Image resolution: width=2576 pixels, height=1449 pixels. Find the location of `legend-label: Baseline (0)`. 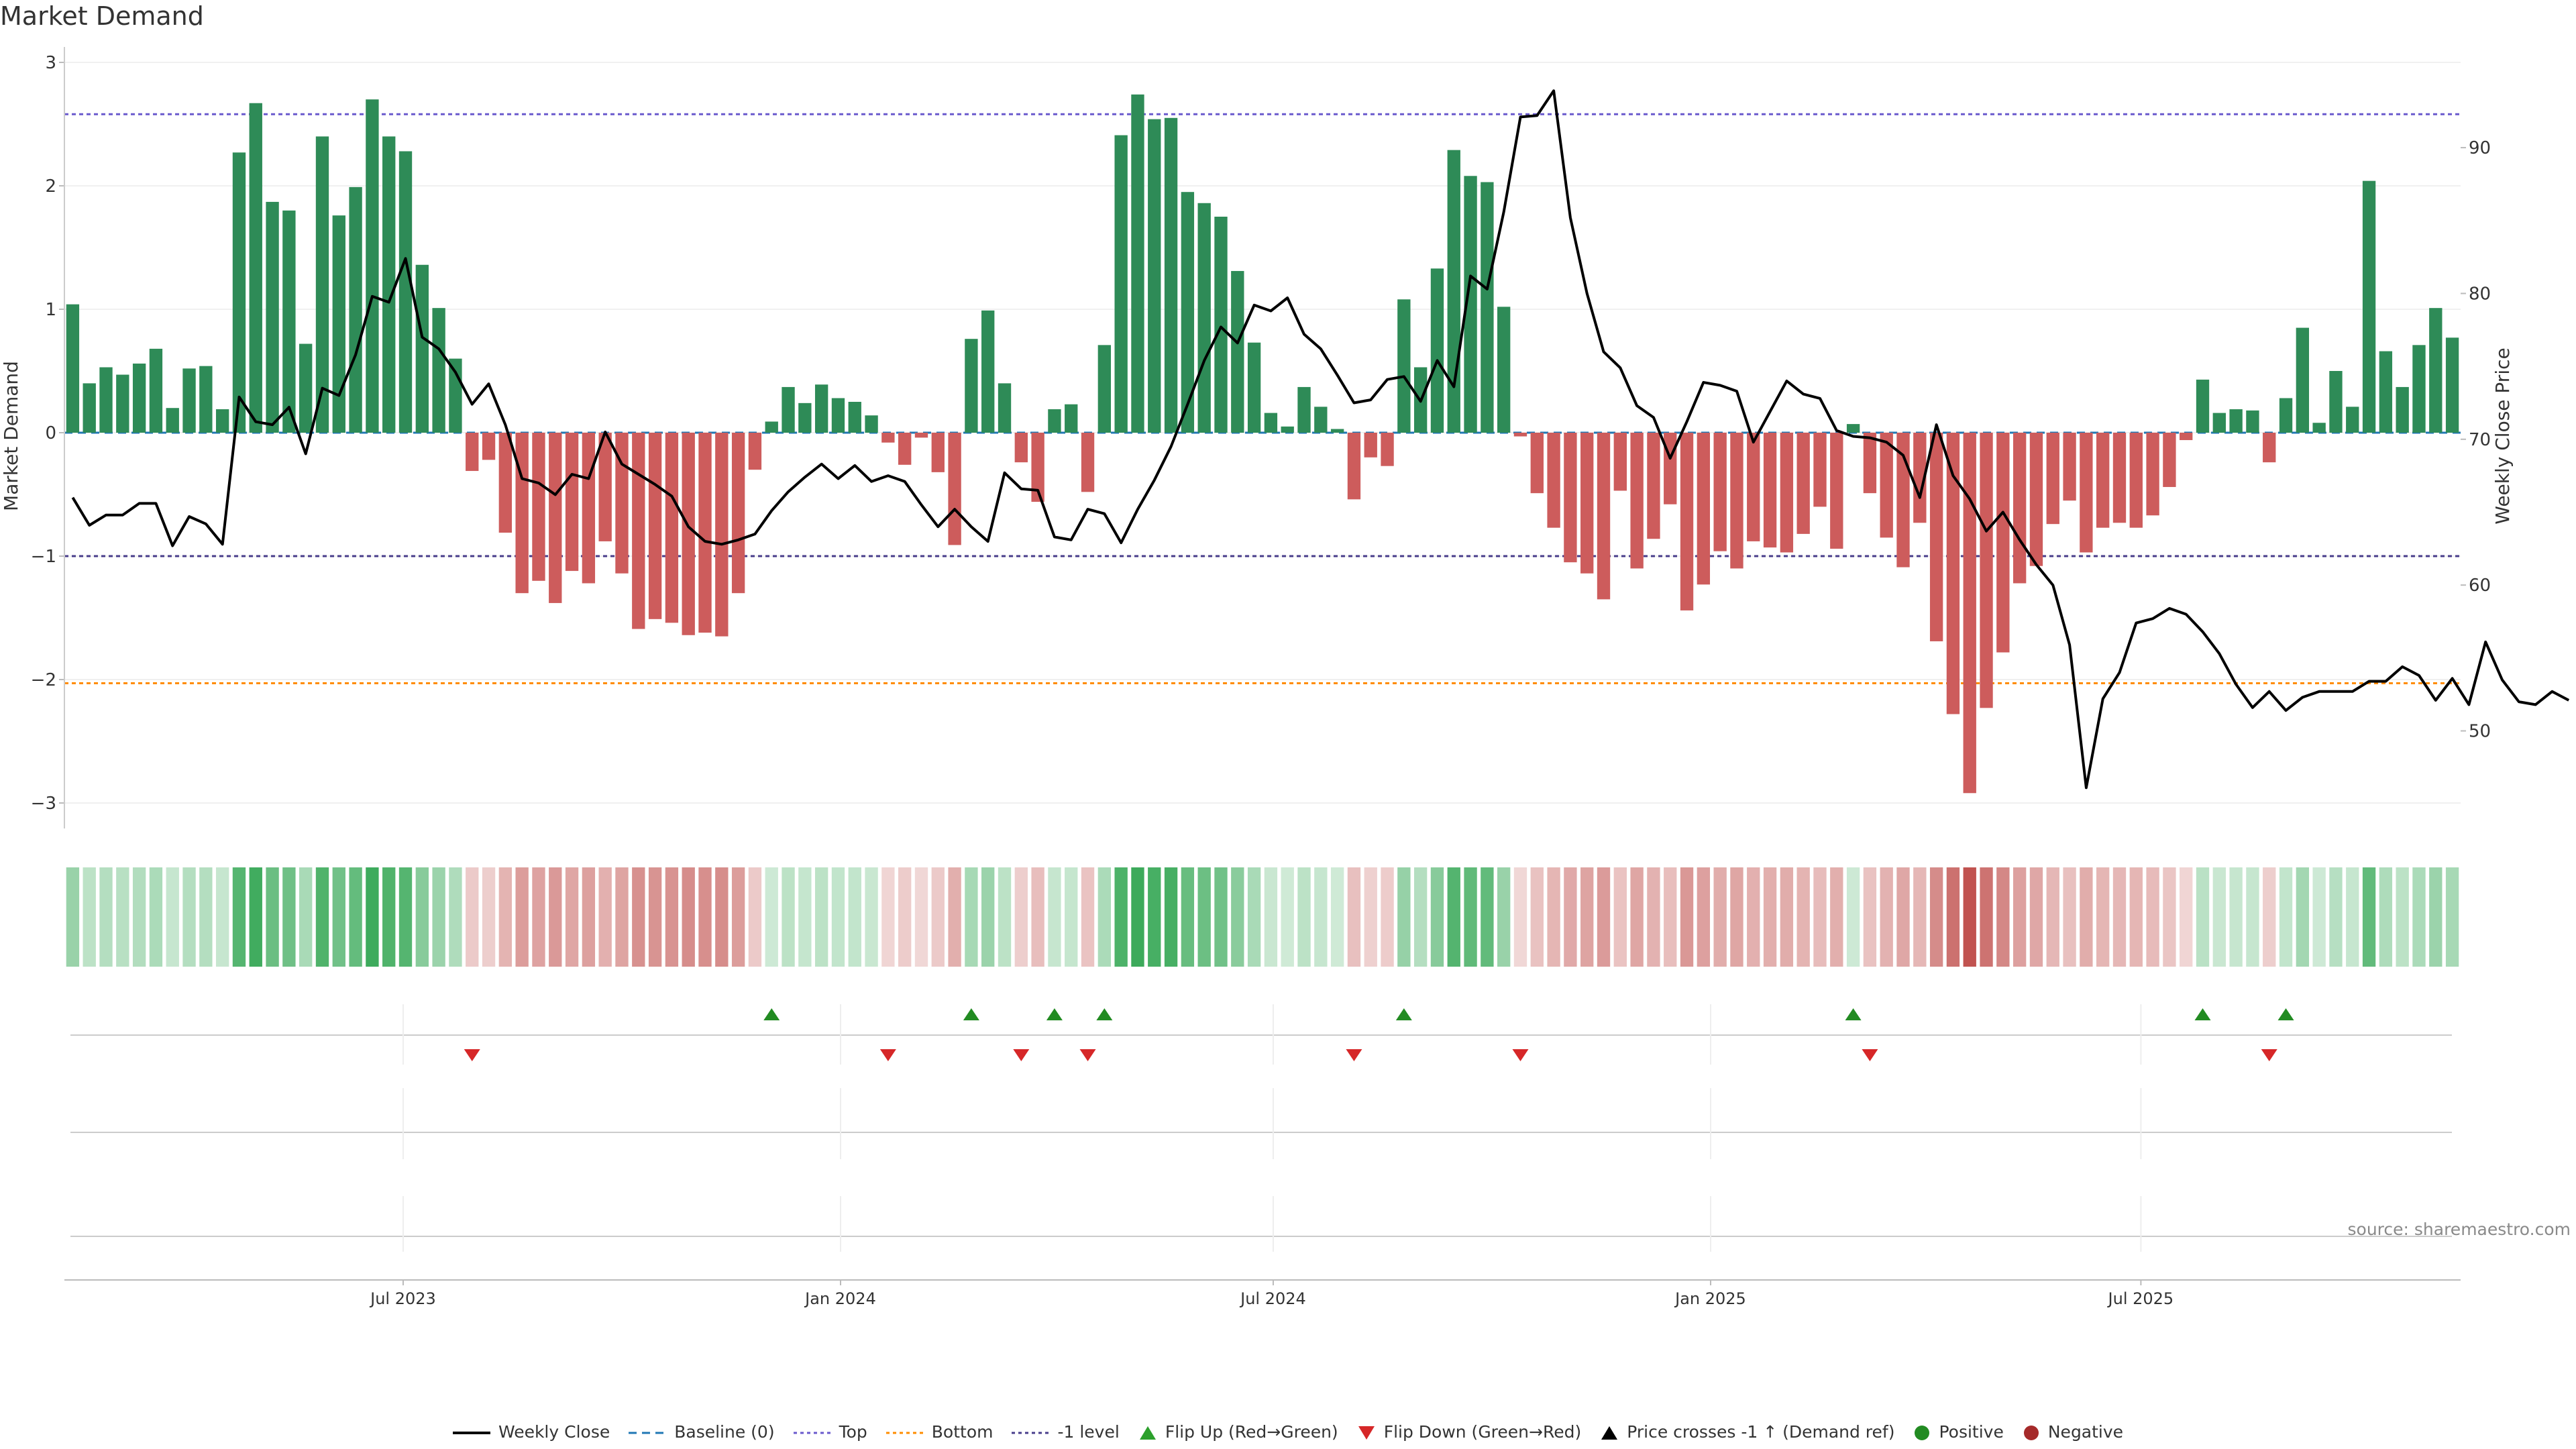

legend-label: Baseline (0) is located at coordinates (724, 1431).